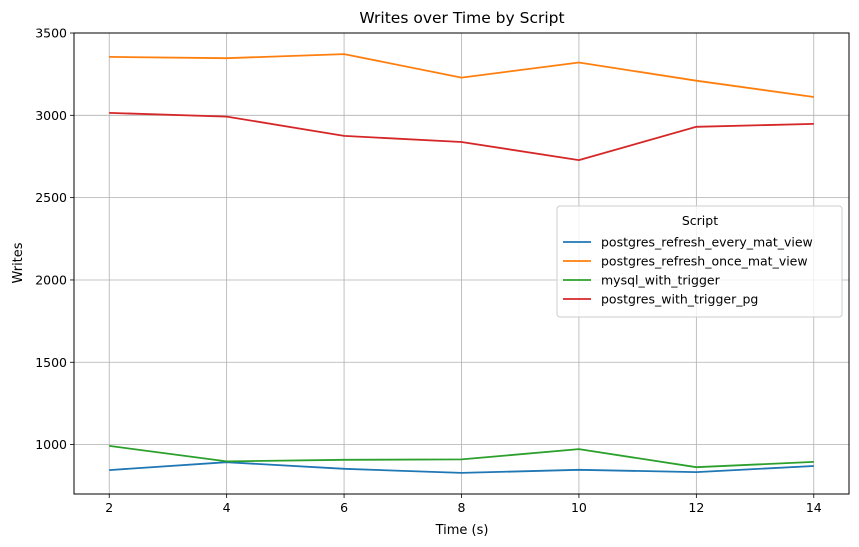  What do you see at coordinates (462, 507) in the screenshot?
I see `x-tick-label: 8` at bounding box center [462, 507].